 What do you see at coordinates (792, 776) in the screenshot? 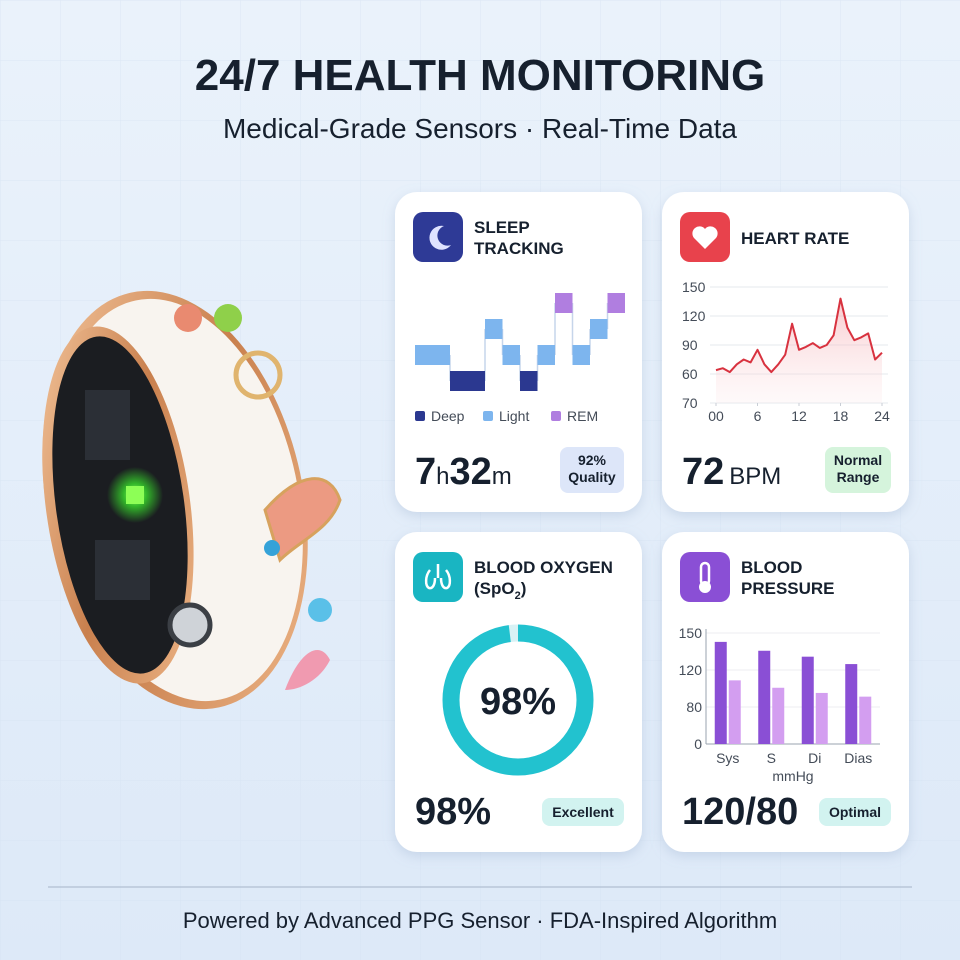
I see `x-axis-label: mmHg` at bounding box center [792, 776].